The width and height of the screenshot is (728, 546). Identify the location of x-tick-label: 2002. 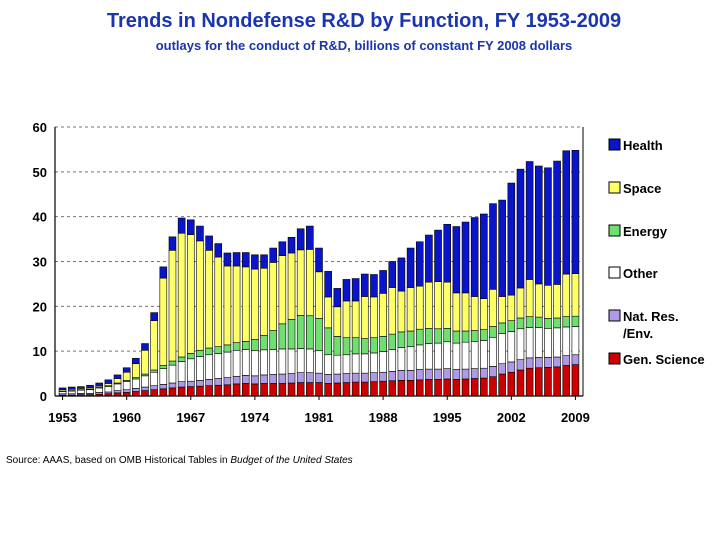
(511, 417).